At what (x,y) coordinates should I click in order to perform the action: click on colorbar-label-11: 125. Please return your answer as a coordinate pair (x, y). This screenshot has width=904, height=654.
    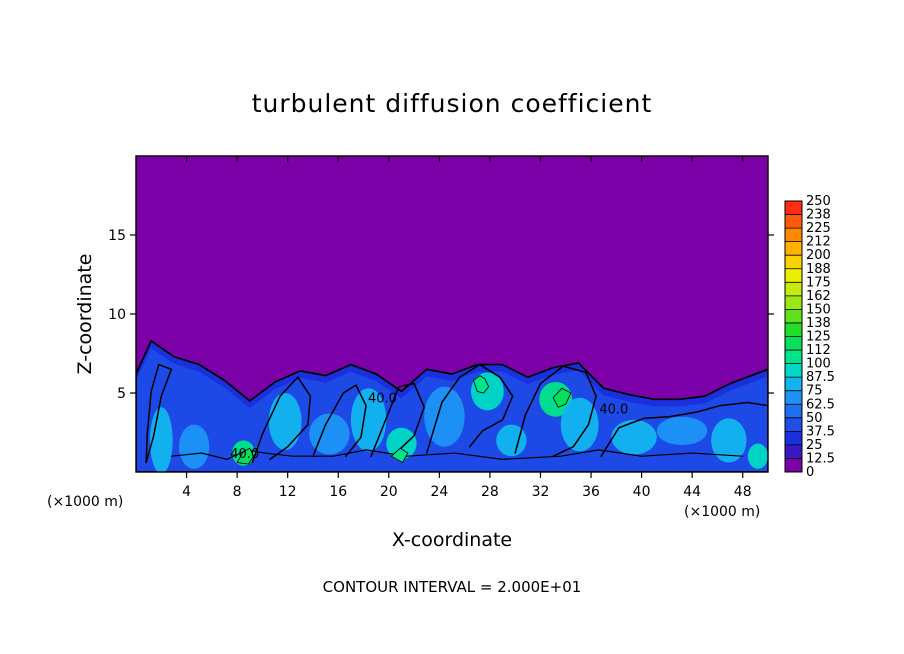
    Looking at the image, I should click on (818, 337).